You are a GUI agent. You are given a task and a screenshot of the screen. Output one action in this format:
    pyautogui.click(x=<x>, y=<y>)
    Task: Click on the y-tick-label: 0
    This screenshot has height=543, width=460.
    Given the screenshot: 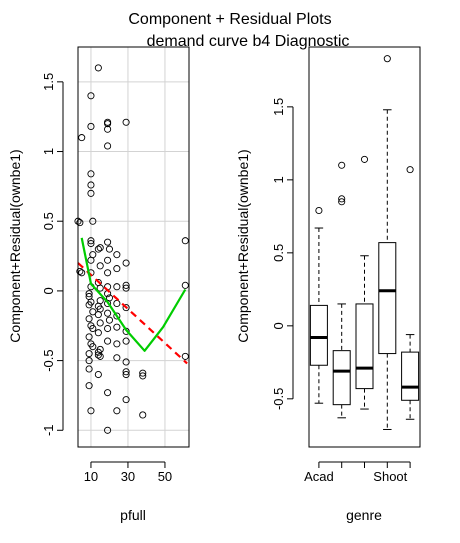 What is the action you would take?
    pyautogui.click(x=48, y=290)
    